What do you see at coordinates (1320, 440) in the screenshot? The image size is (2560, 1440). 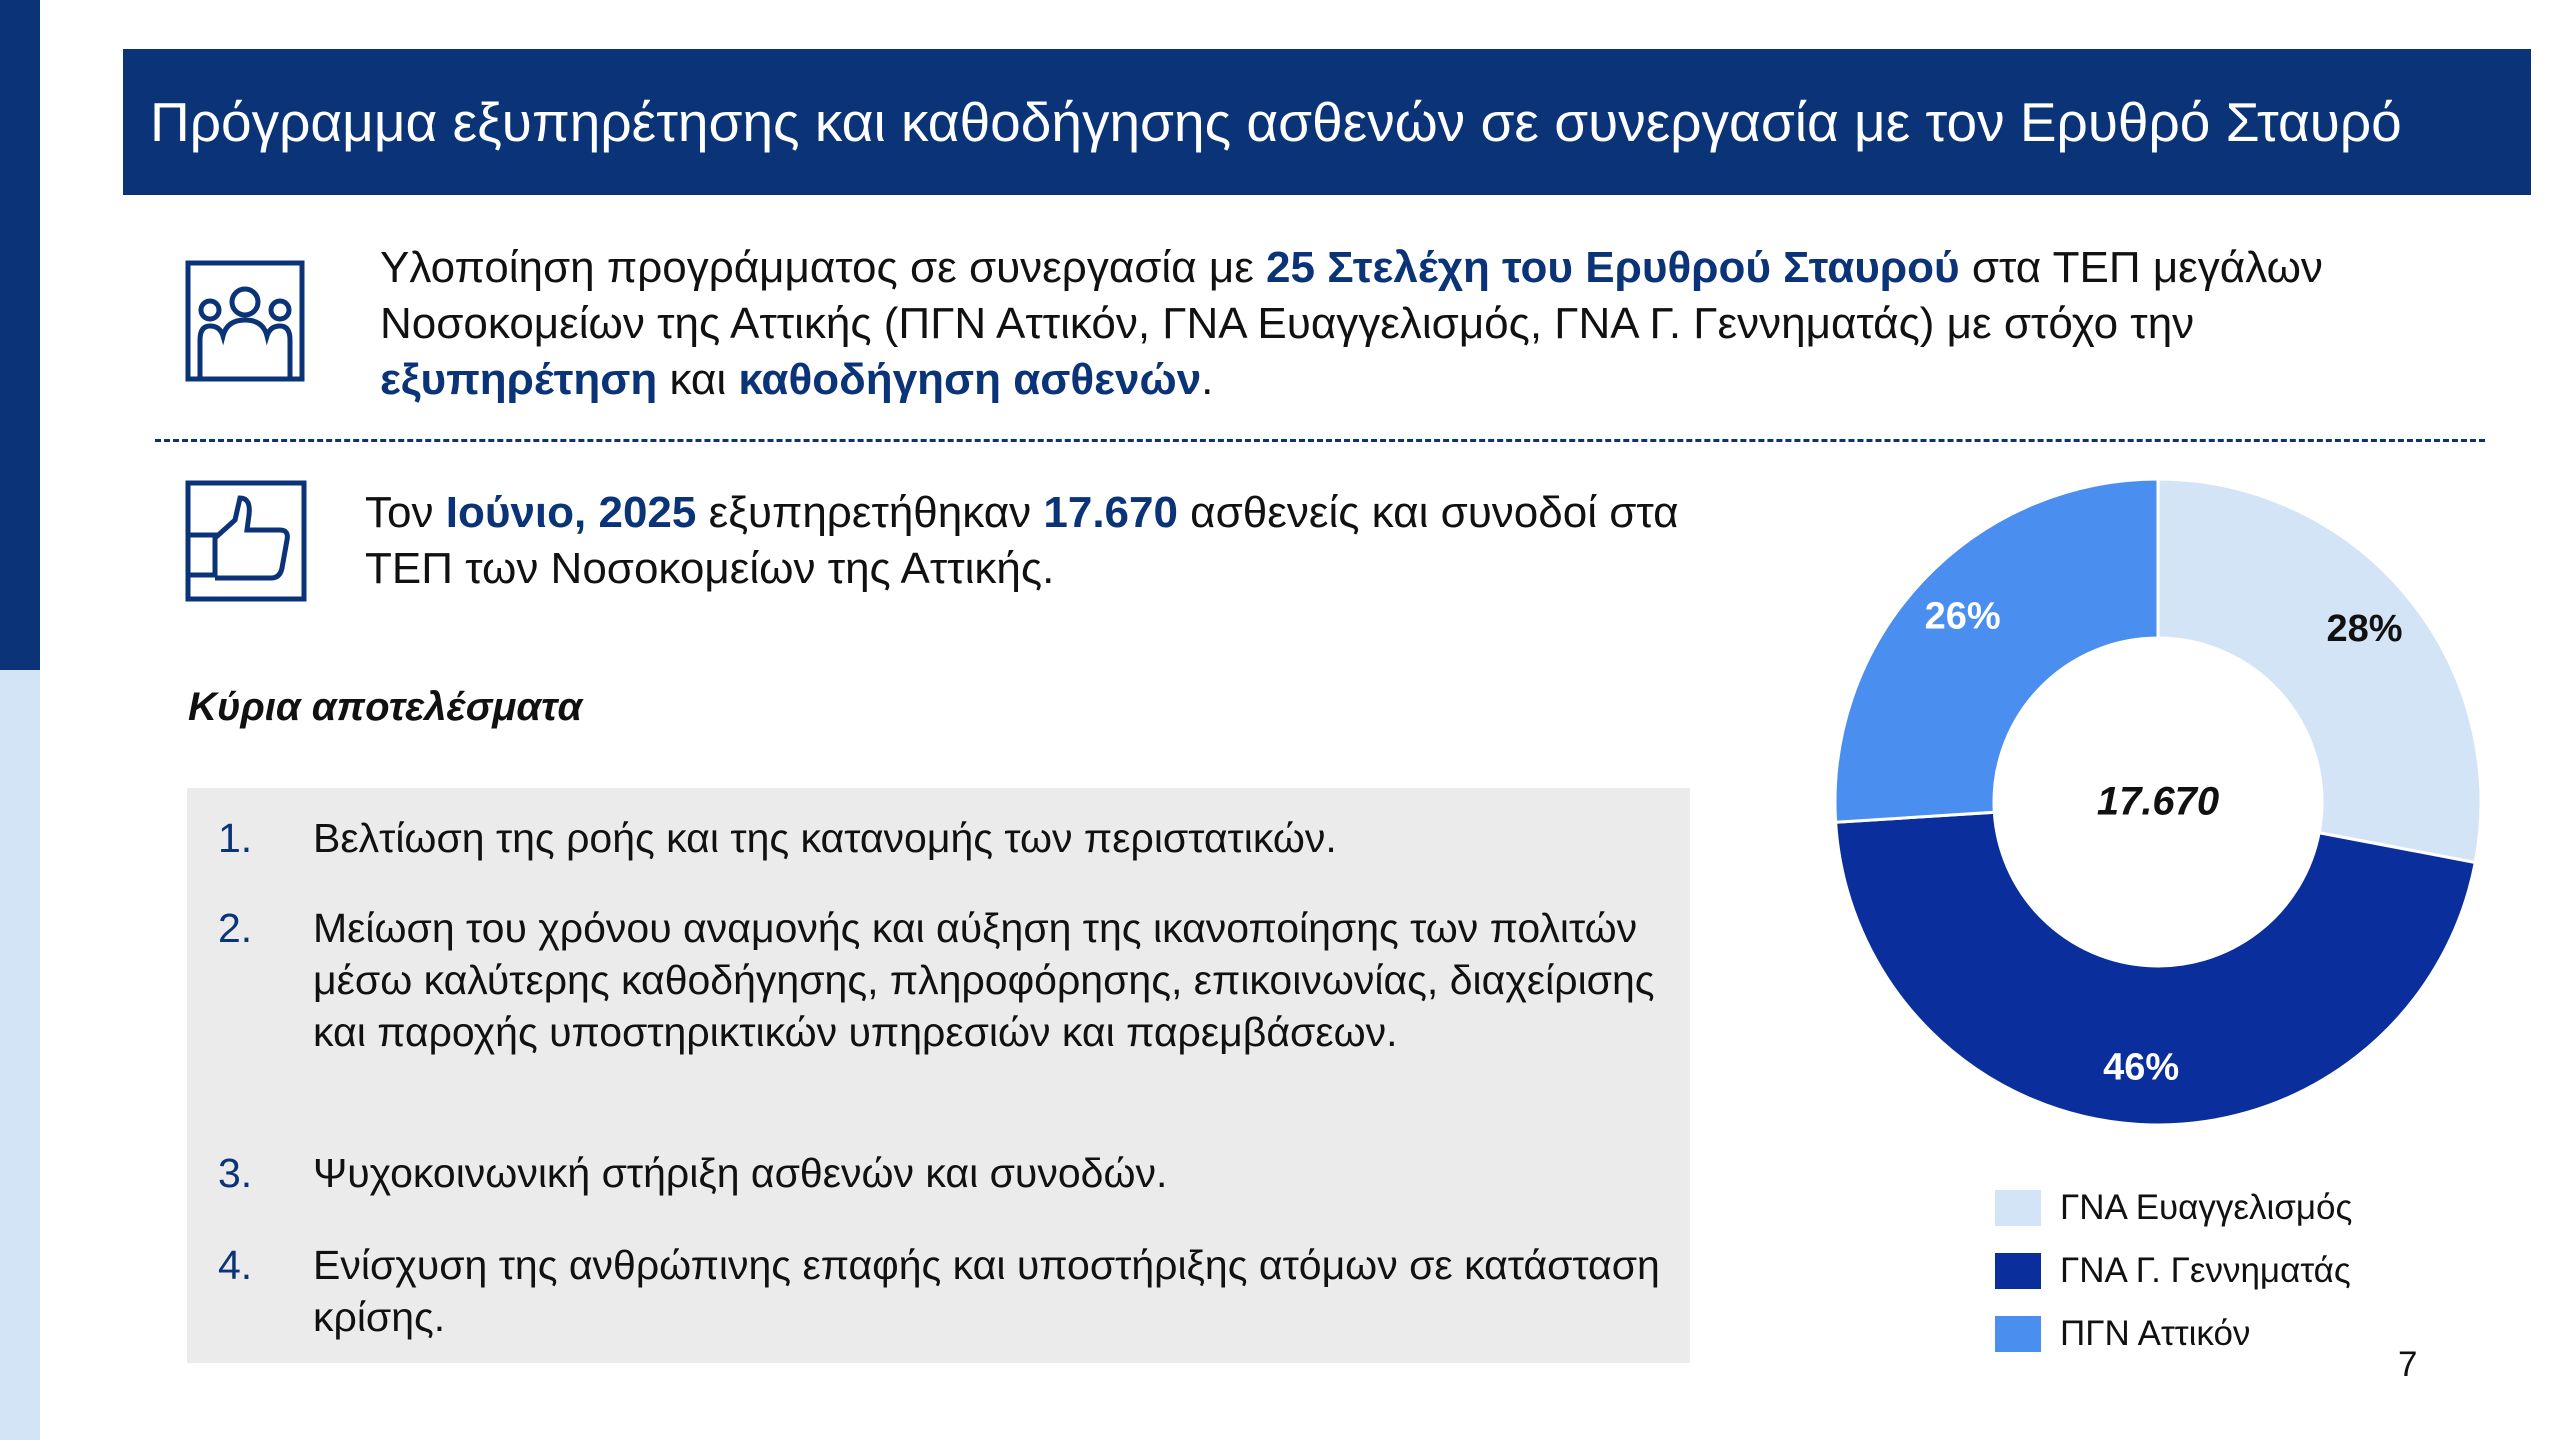 I see `divider` at bounding box center [1320, 440].